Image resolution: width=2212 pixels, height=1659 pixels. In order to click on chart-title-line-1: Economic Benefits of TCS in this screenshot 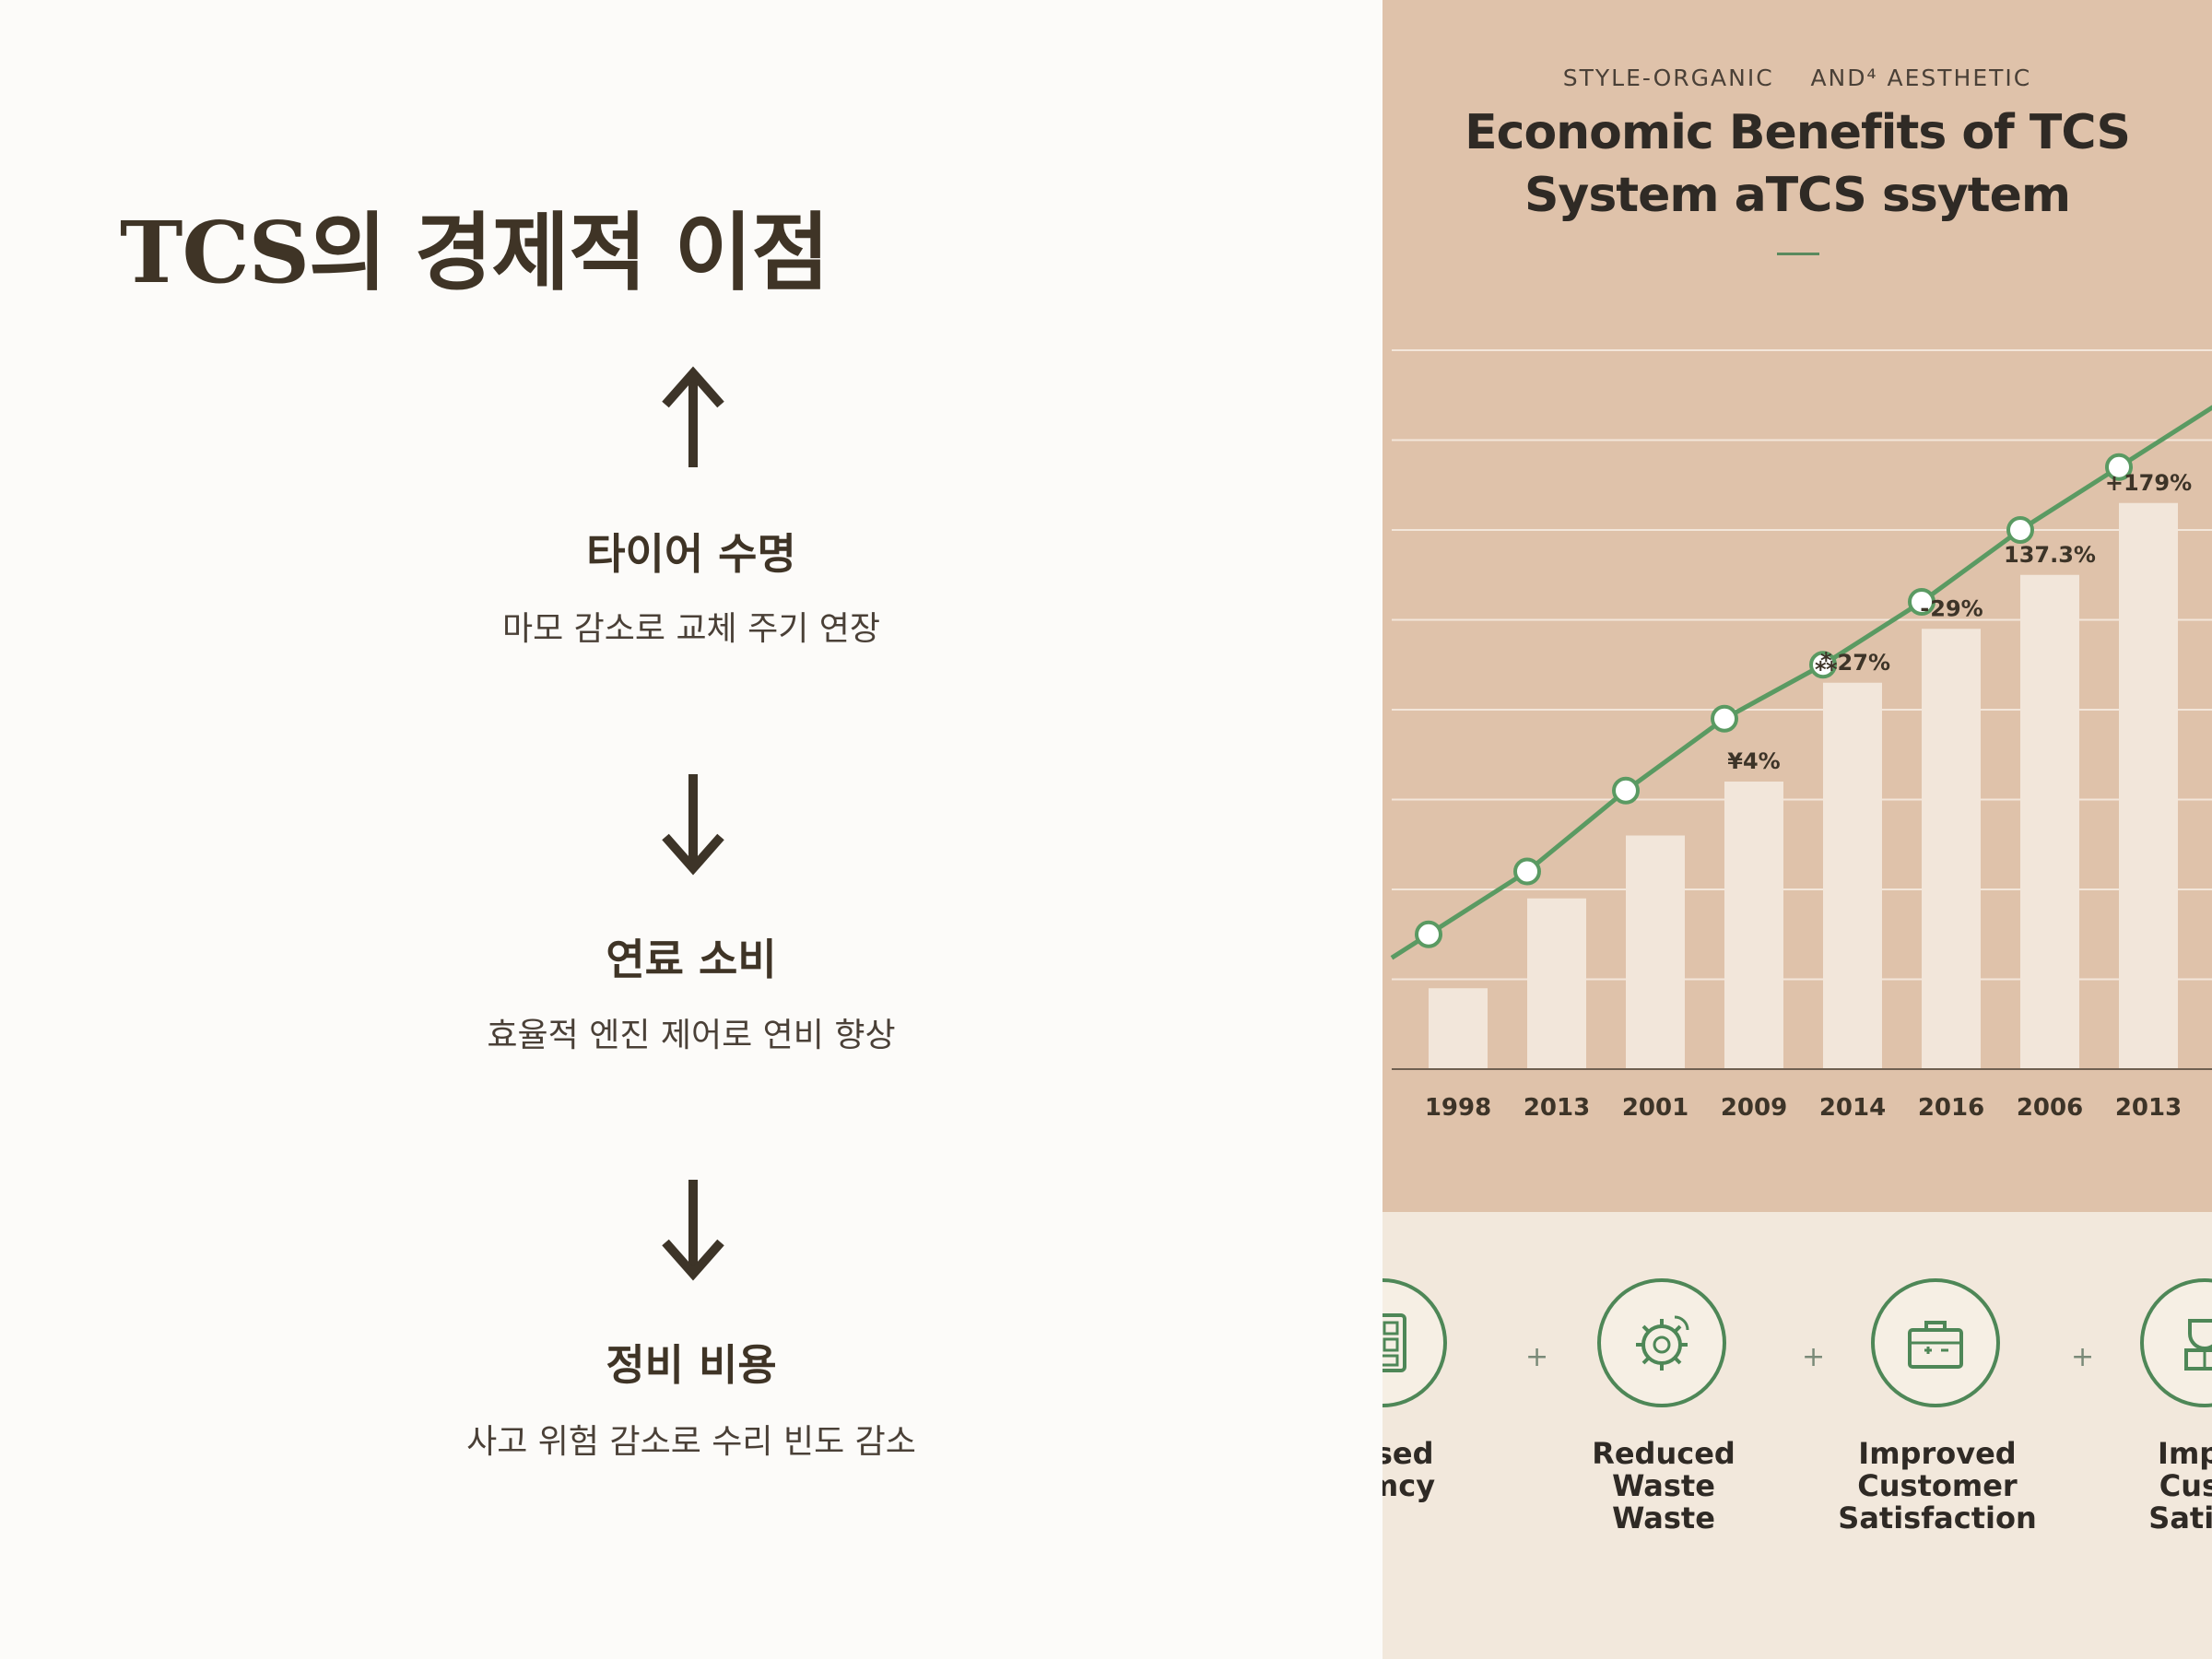, I will do `click(1798, 132)`.